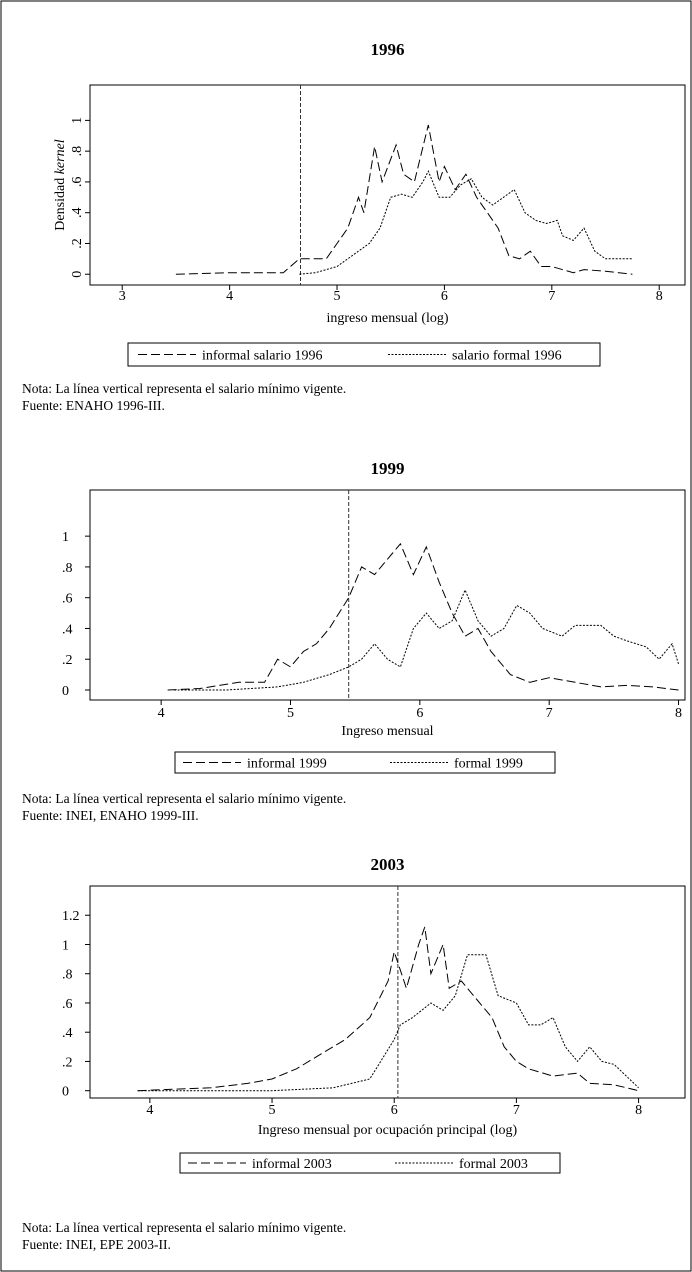 The height and width of the screenshot is (1272, 692). What do you see at coordinates (71, 916) in the screenshot?
I see `y-tick-label: 1.2` at bounding box center [71, 916].